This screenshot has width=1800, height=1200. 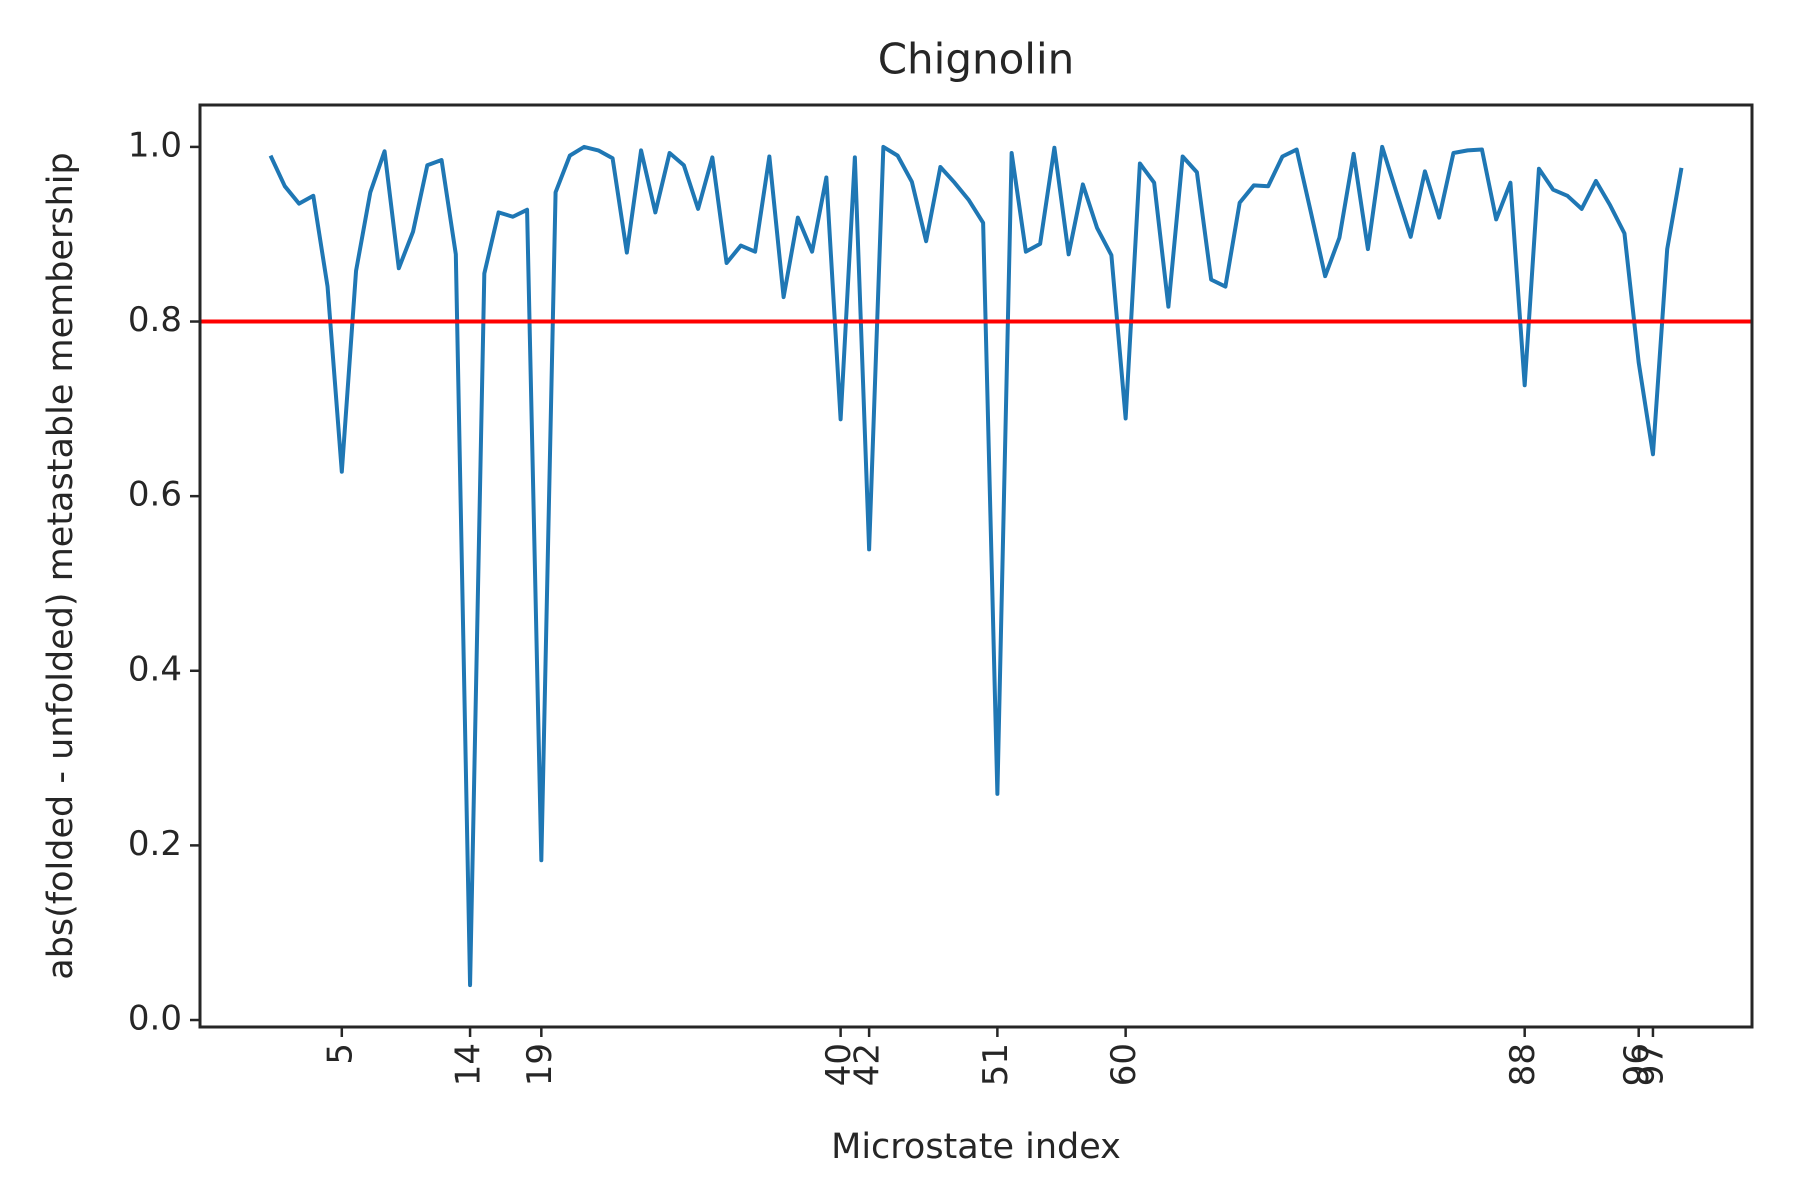 I want to click on y-tick-label: 0.0, so click(x=155, y=1019).